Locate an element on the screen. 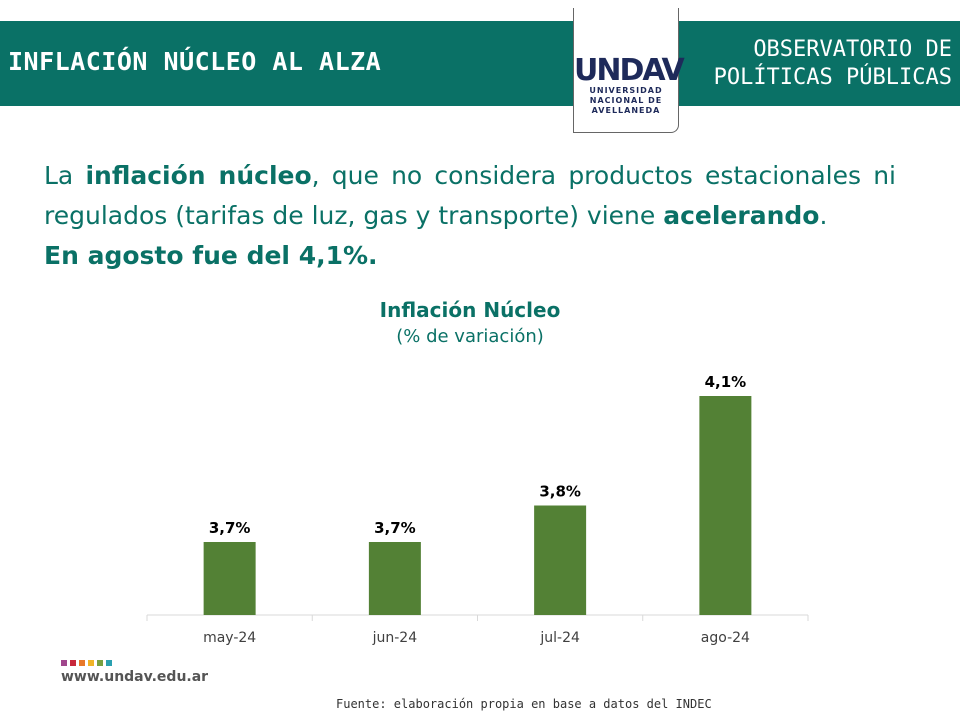 This screenshot has width=960, height=720. brand-dots is located at coordinates (86, 663).